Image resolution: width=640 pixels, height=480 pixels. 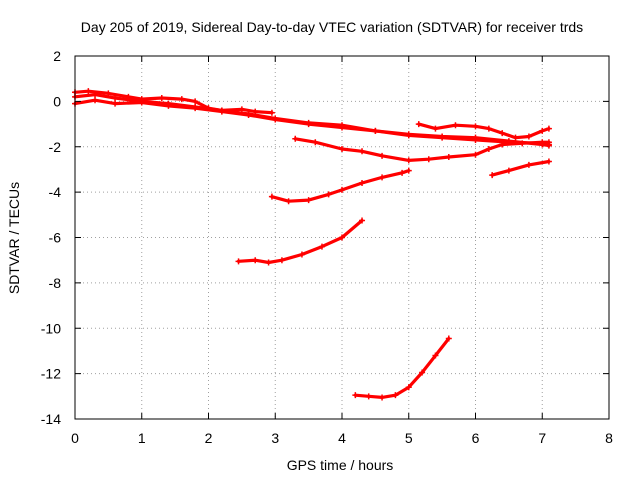 I want to click on x-tick-label: 1, so click(x=142, y=438).